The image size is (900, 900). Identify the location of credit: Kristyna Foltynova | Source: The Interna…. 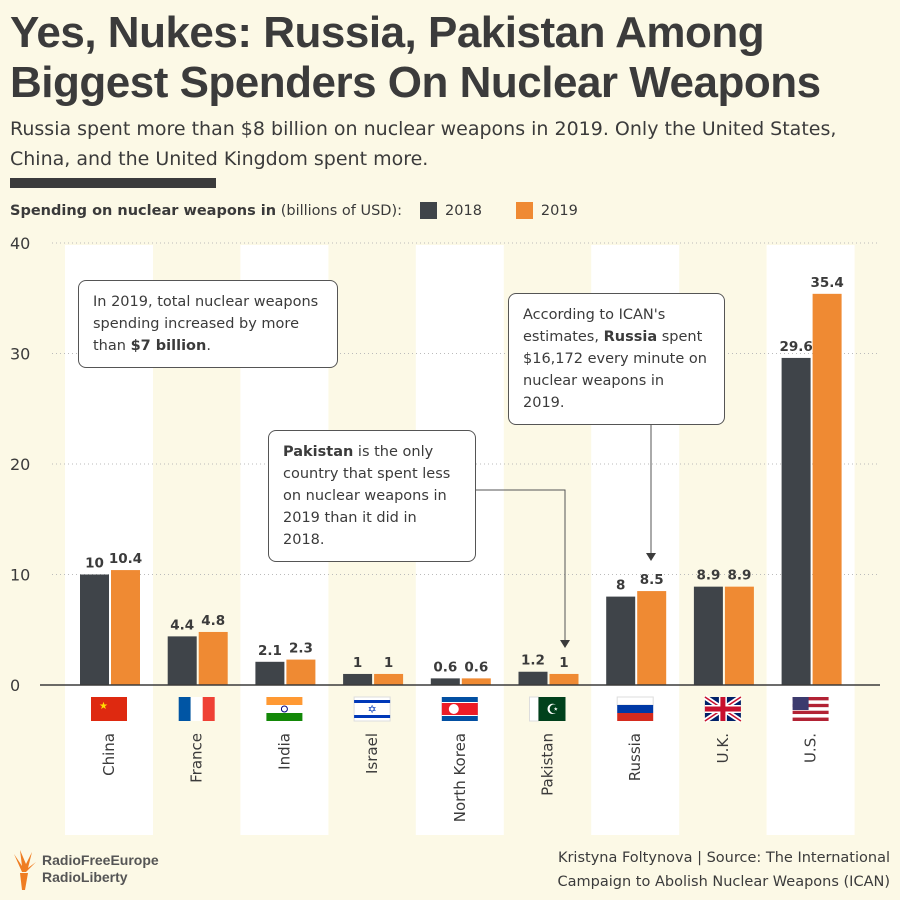
(723, 870).